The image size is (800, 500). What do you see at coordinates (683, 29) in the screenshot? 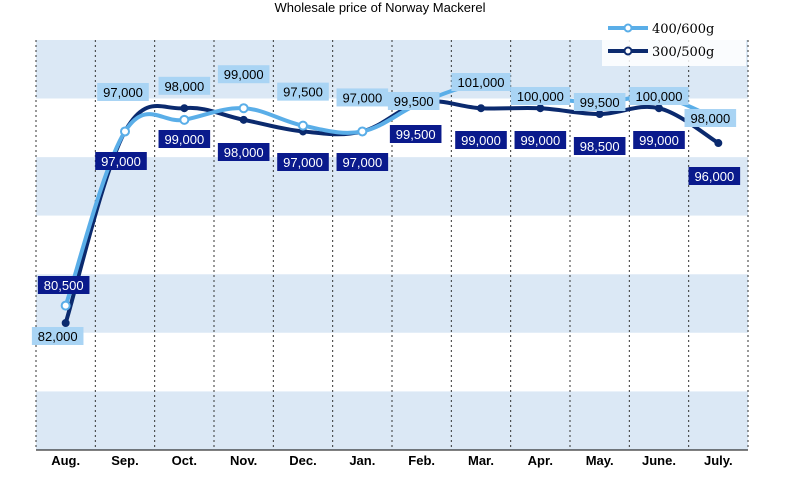
I see `legend-label-400-600g: 400/600g` at bounding box center [683, 29].